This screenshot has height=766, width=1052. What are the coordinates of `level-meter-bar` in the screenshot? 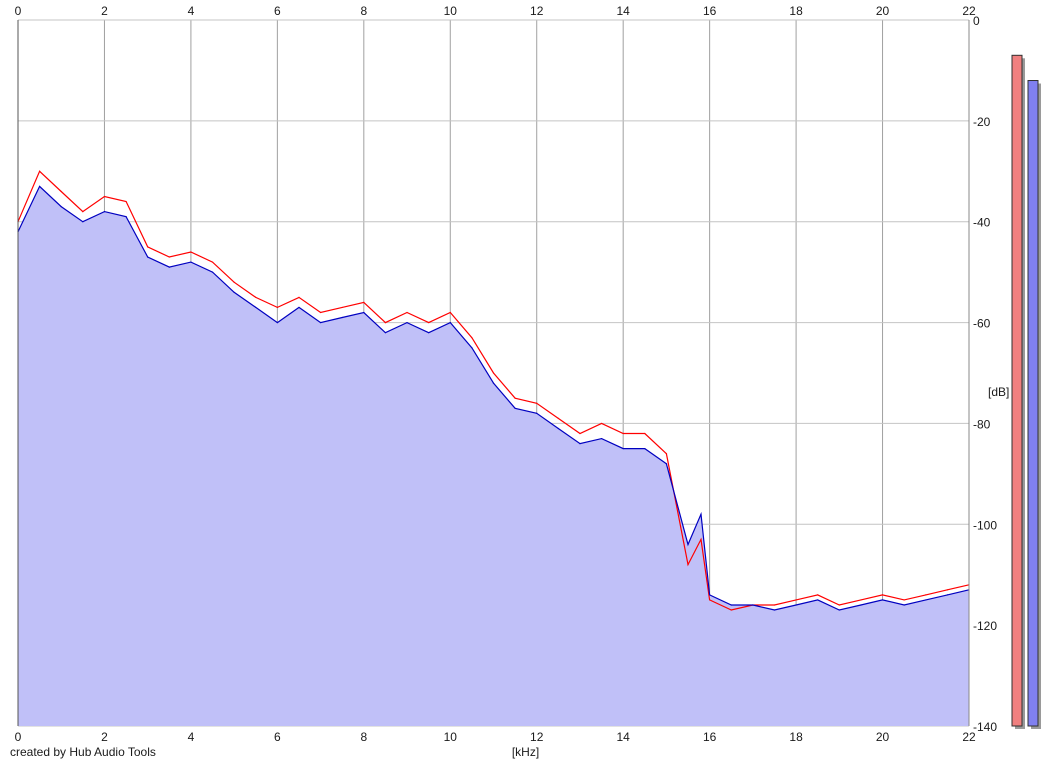 It's located at (1017, 390).